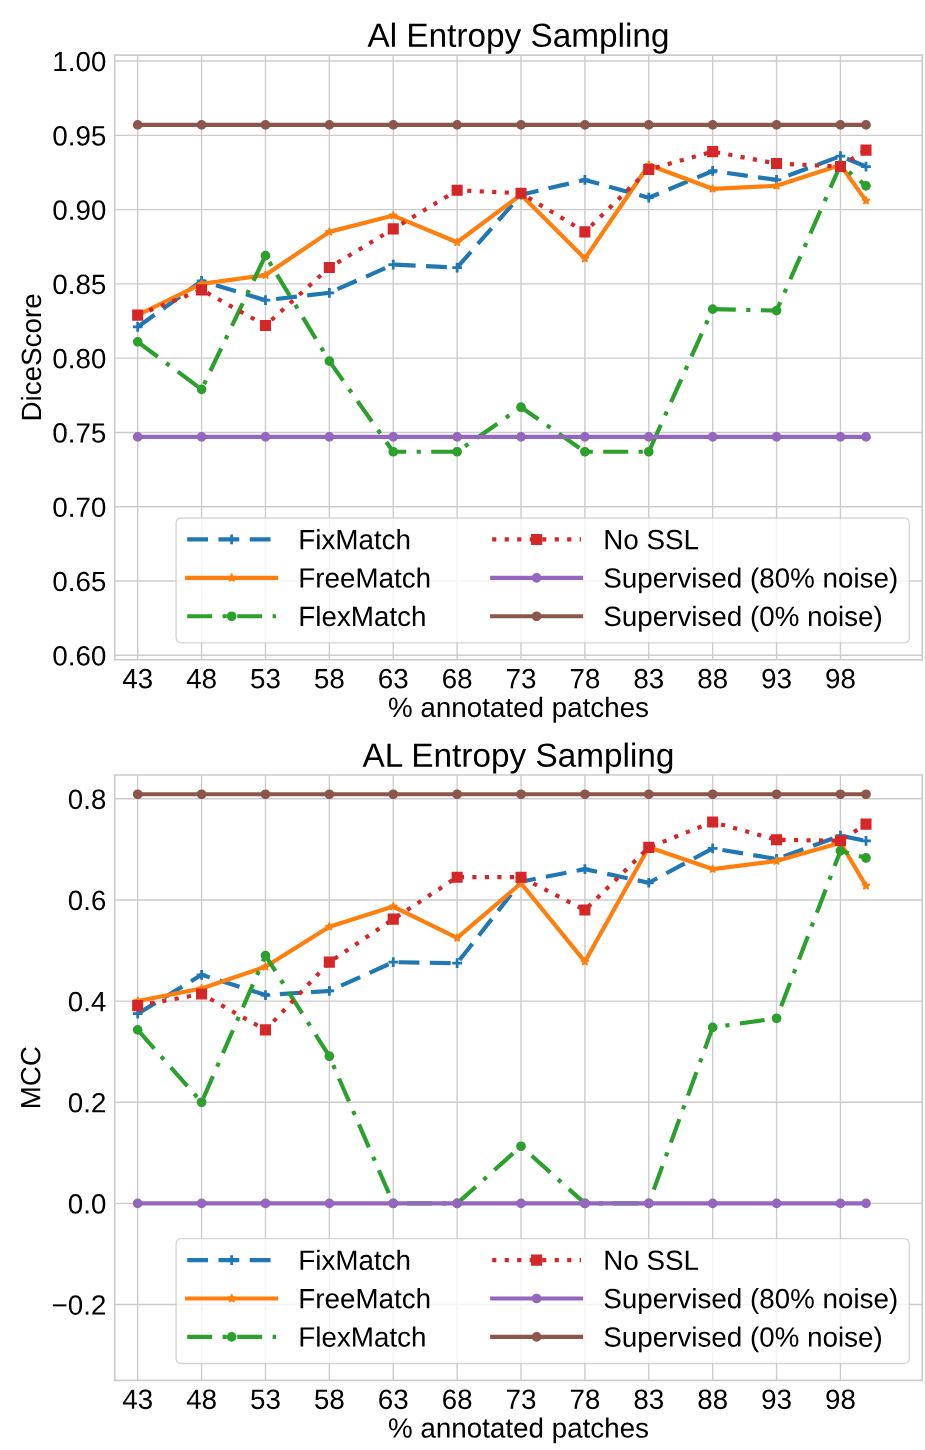  Describe the element at coordinates (79, 581) in the screenshot. I see `y-tick-label: 0.65` at that location.